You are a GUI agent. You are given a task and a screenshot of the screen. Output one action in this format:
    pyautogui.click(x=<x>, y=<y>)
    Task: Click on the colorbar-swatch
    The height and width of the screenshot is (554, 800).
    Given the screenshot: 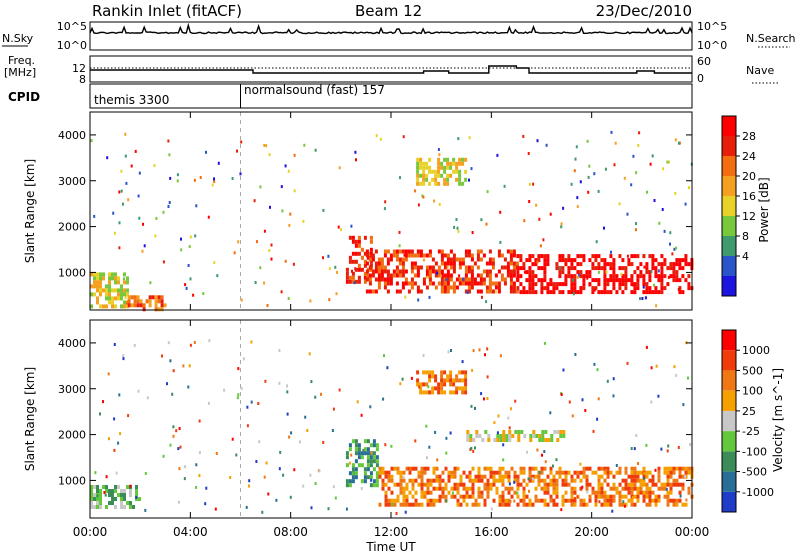 What is the action you would take?
    pyautogui.click(x=729, y=206)
    